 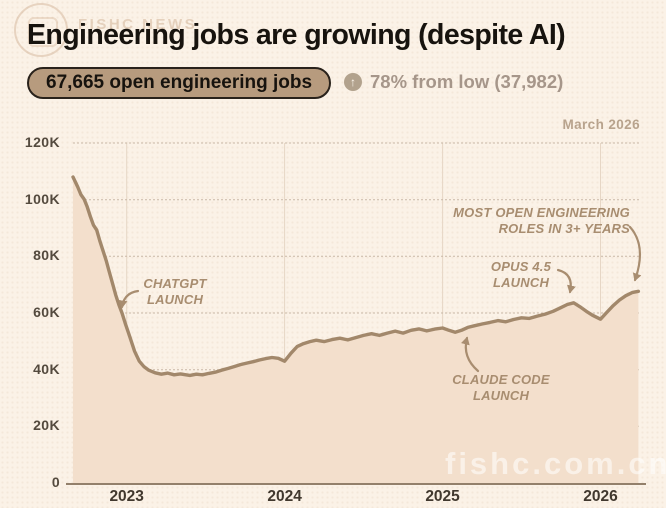 What do you see at coordinates (470, 354) in the screenshot?
I see `claude-arrow` at bounding box center [470, 354].